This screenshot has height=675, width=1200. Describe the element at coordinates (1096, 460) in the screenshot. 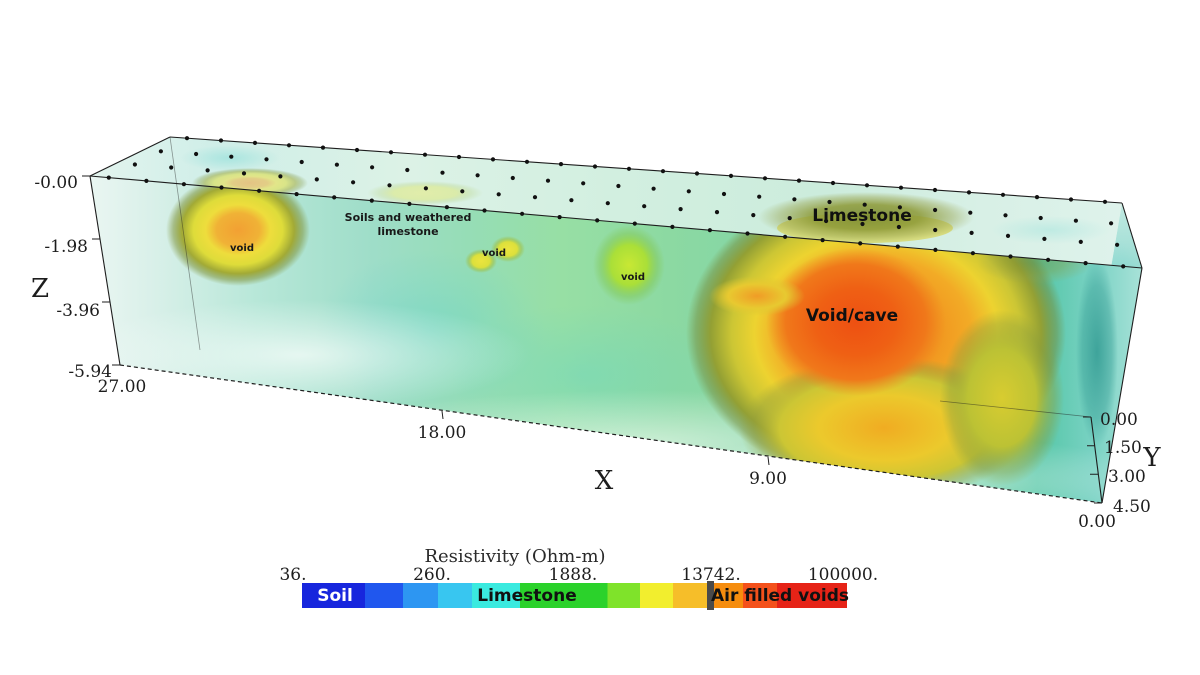

I see `y-axis-edge` at that location.